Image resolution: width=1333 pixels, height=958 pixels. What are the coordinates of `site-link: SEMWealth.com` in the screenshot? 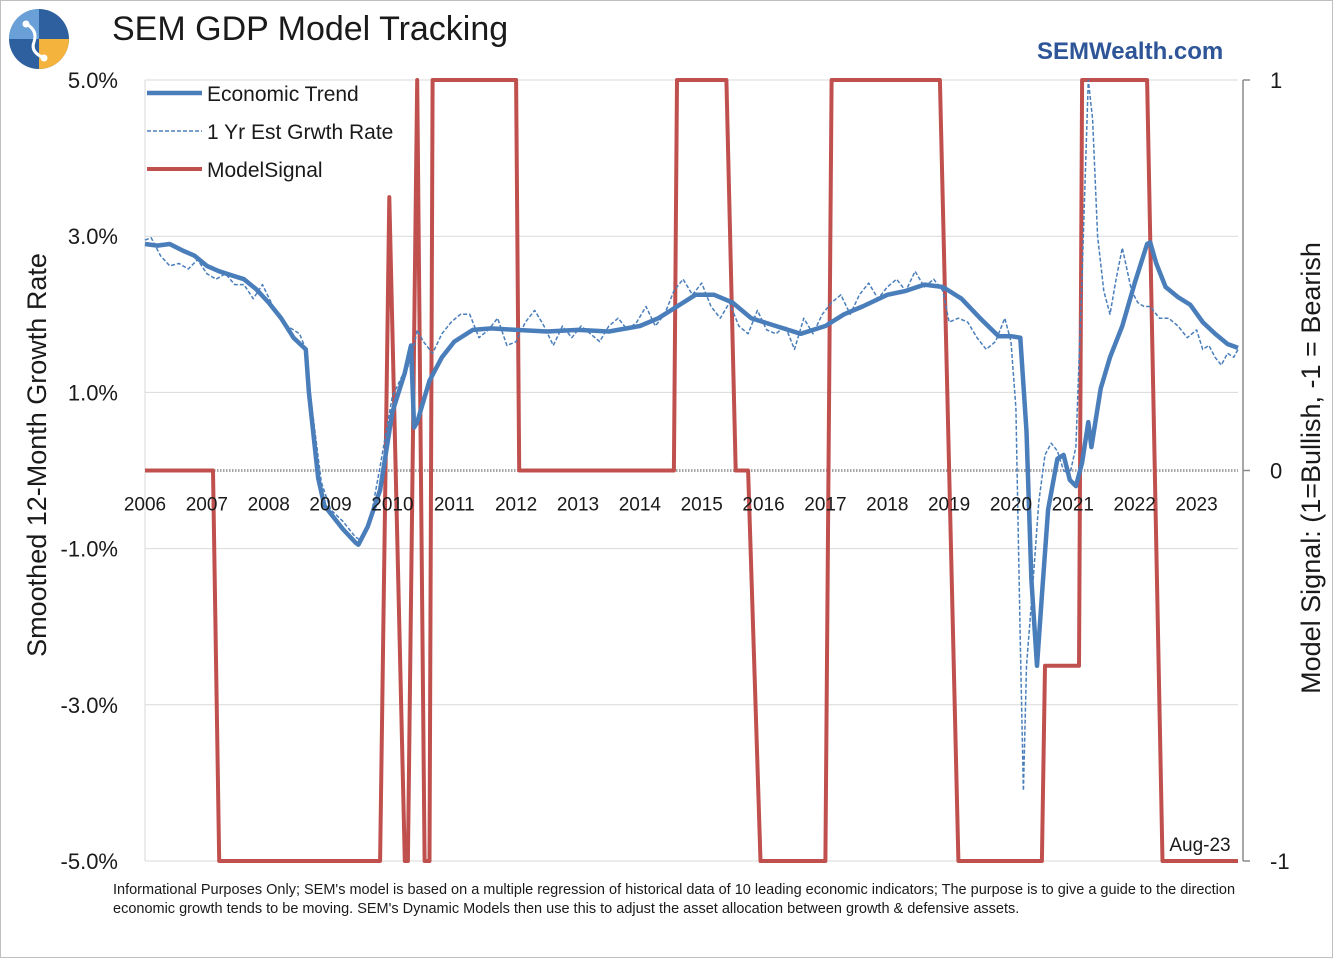 It's located at (1130, 51).